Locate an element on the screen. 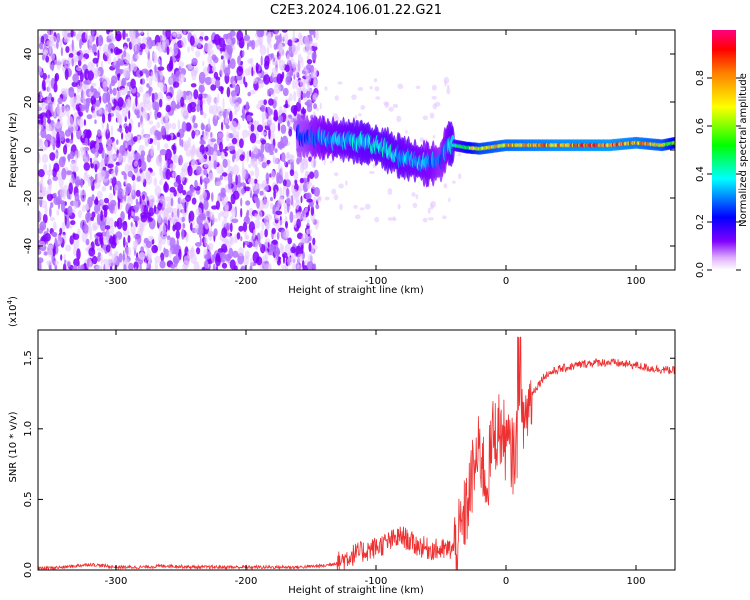  y-tick-label: 0.0 is located at coordinates (28, 570).